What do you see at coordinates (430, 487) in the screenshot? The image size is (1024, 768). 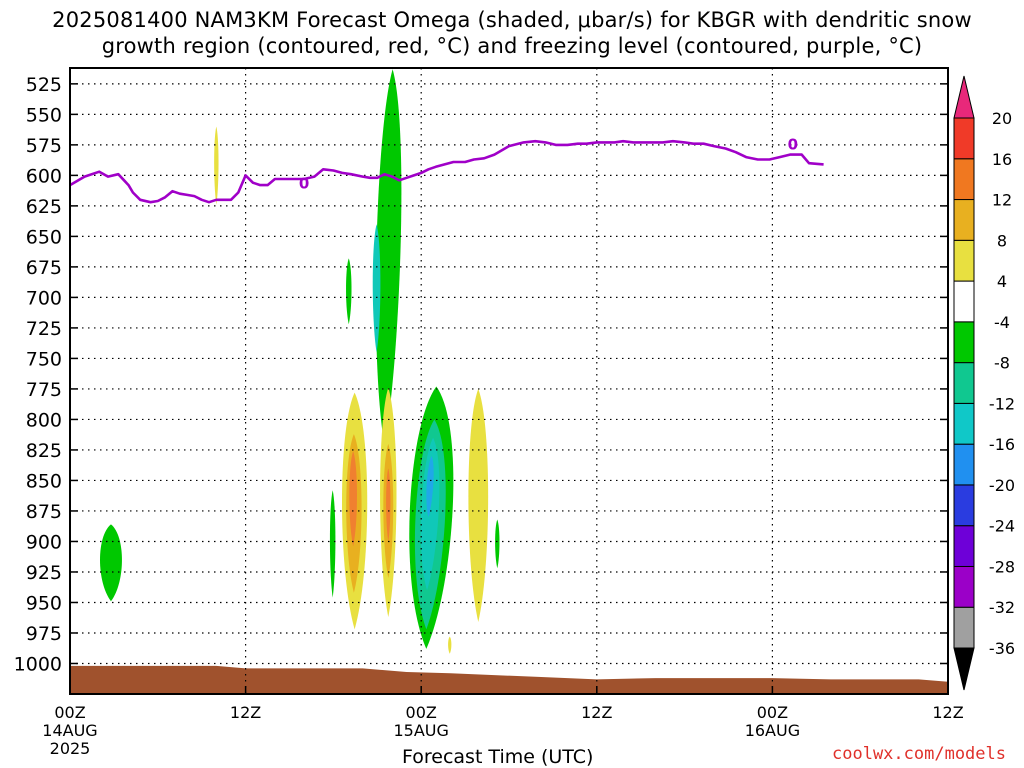 I see `omega-blue-core` at bounding box center [430, 487].